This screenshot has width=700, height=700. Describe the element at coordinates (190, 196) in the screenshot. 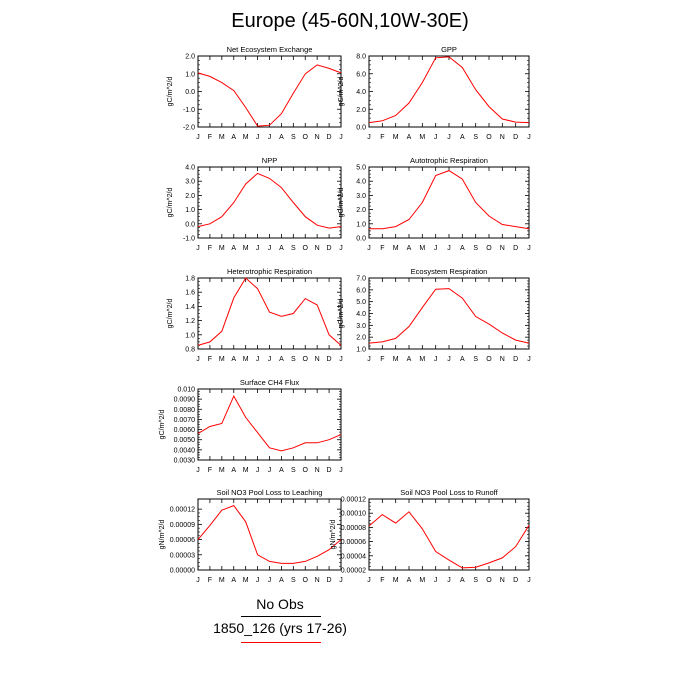

I see `y-tick-label: 2.0` at that location.